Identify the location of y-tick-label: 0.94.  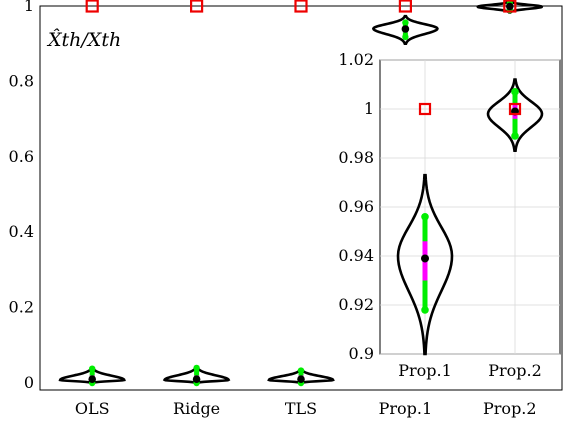
(356, 255).